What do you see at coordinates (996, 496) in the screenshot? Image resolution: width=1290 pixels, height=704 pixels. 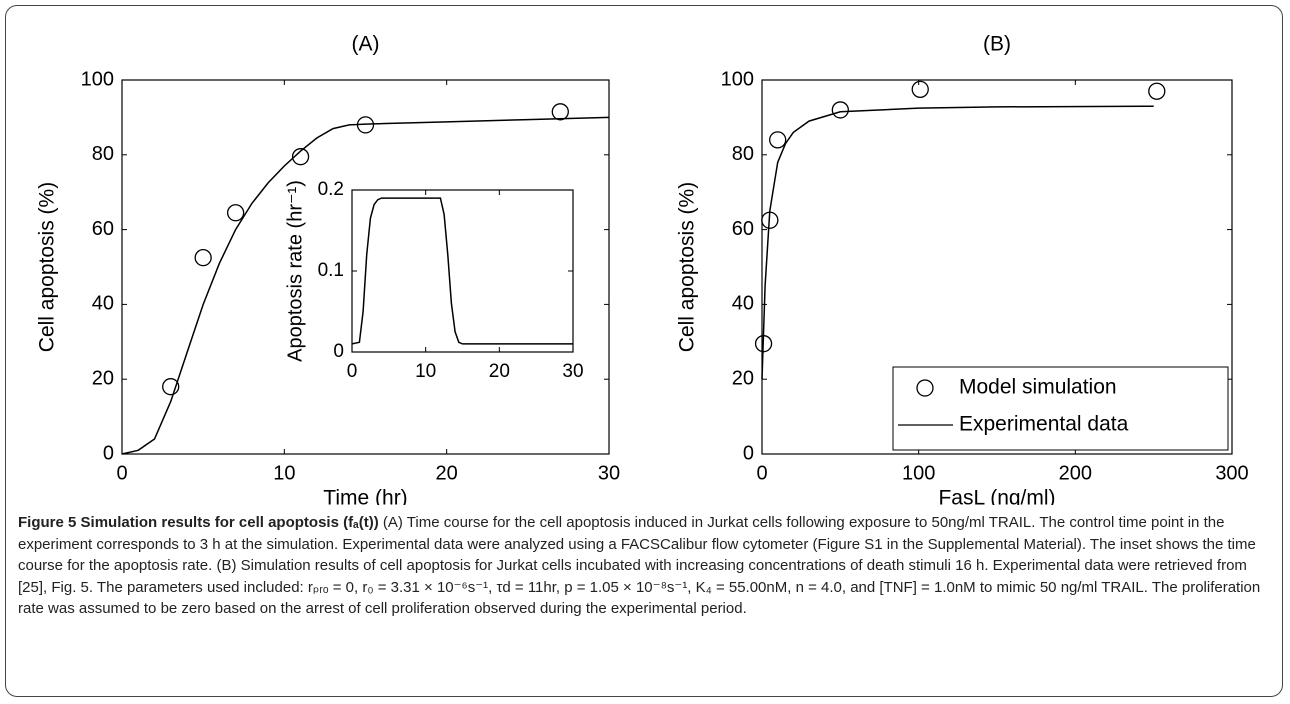 I see `x-axis-label: FasL (ng/ml)` at bounding box center [996, 496].